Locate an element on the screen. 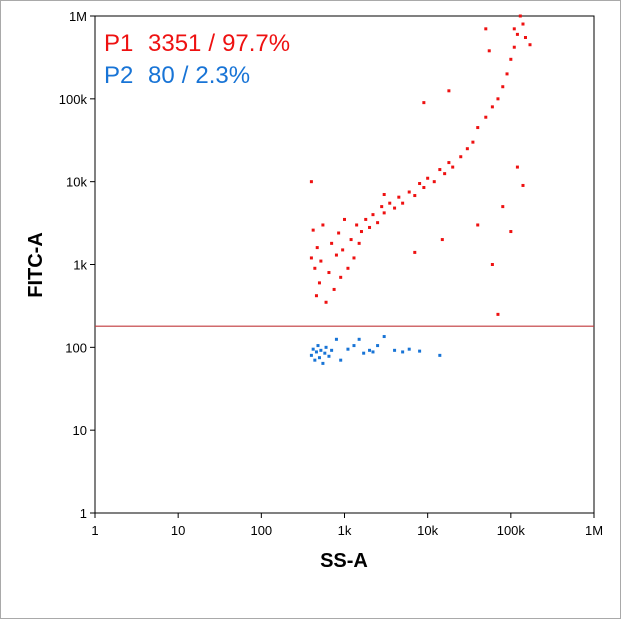 The height and width of the screenshot is (619, 621). y-tick-label: 100 is located at coordinates (76, 347).